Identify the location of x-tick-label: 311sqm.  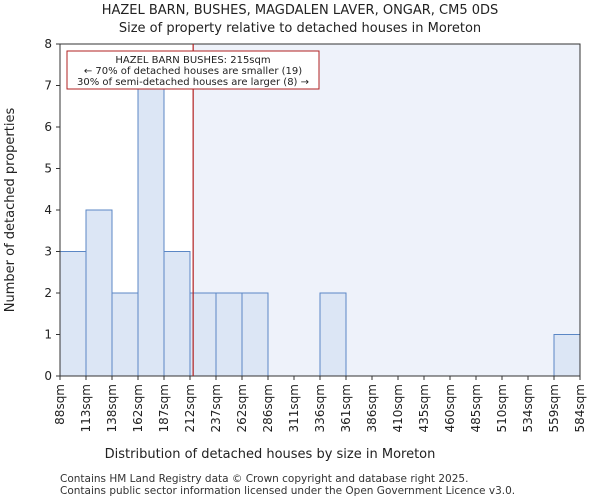
(294, 408).